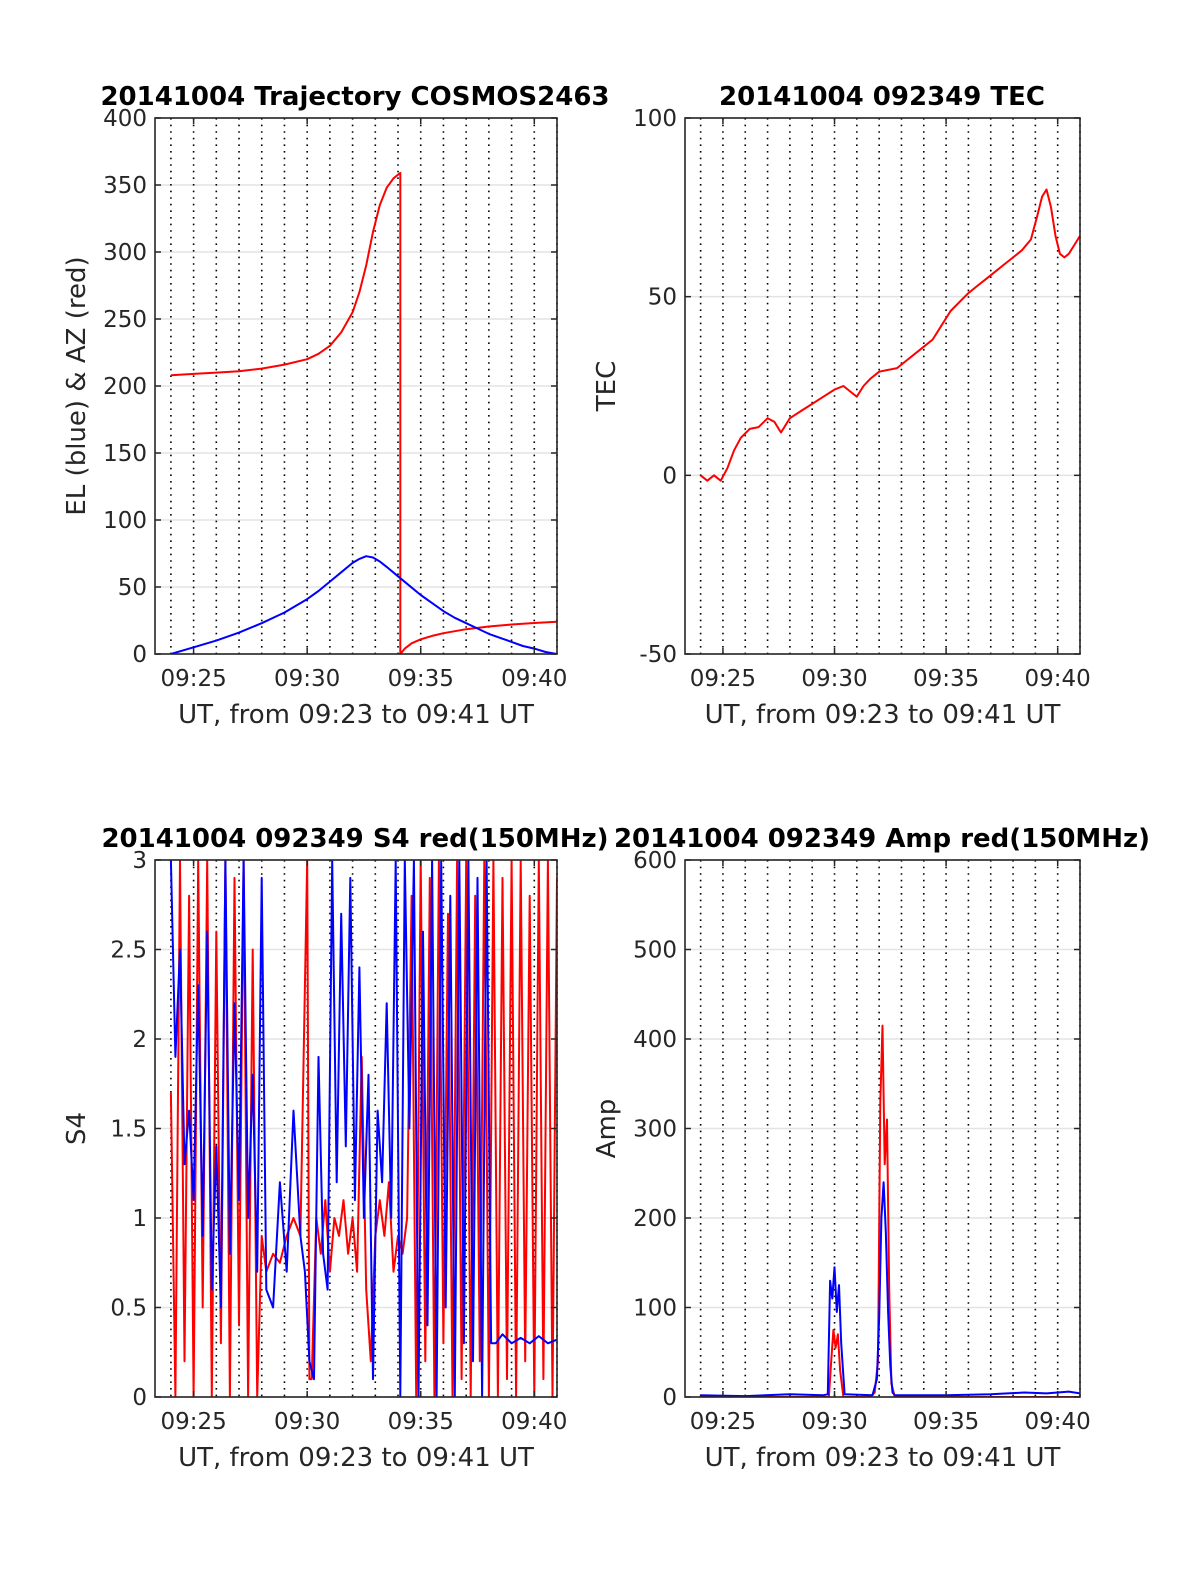 The image size is (1200, 1575). What do you see at coordinates (607, 386) in the screenshot?
I see `y-axis-label: TEC` at bounding box center [607, 386].